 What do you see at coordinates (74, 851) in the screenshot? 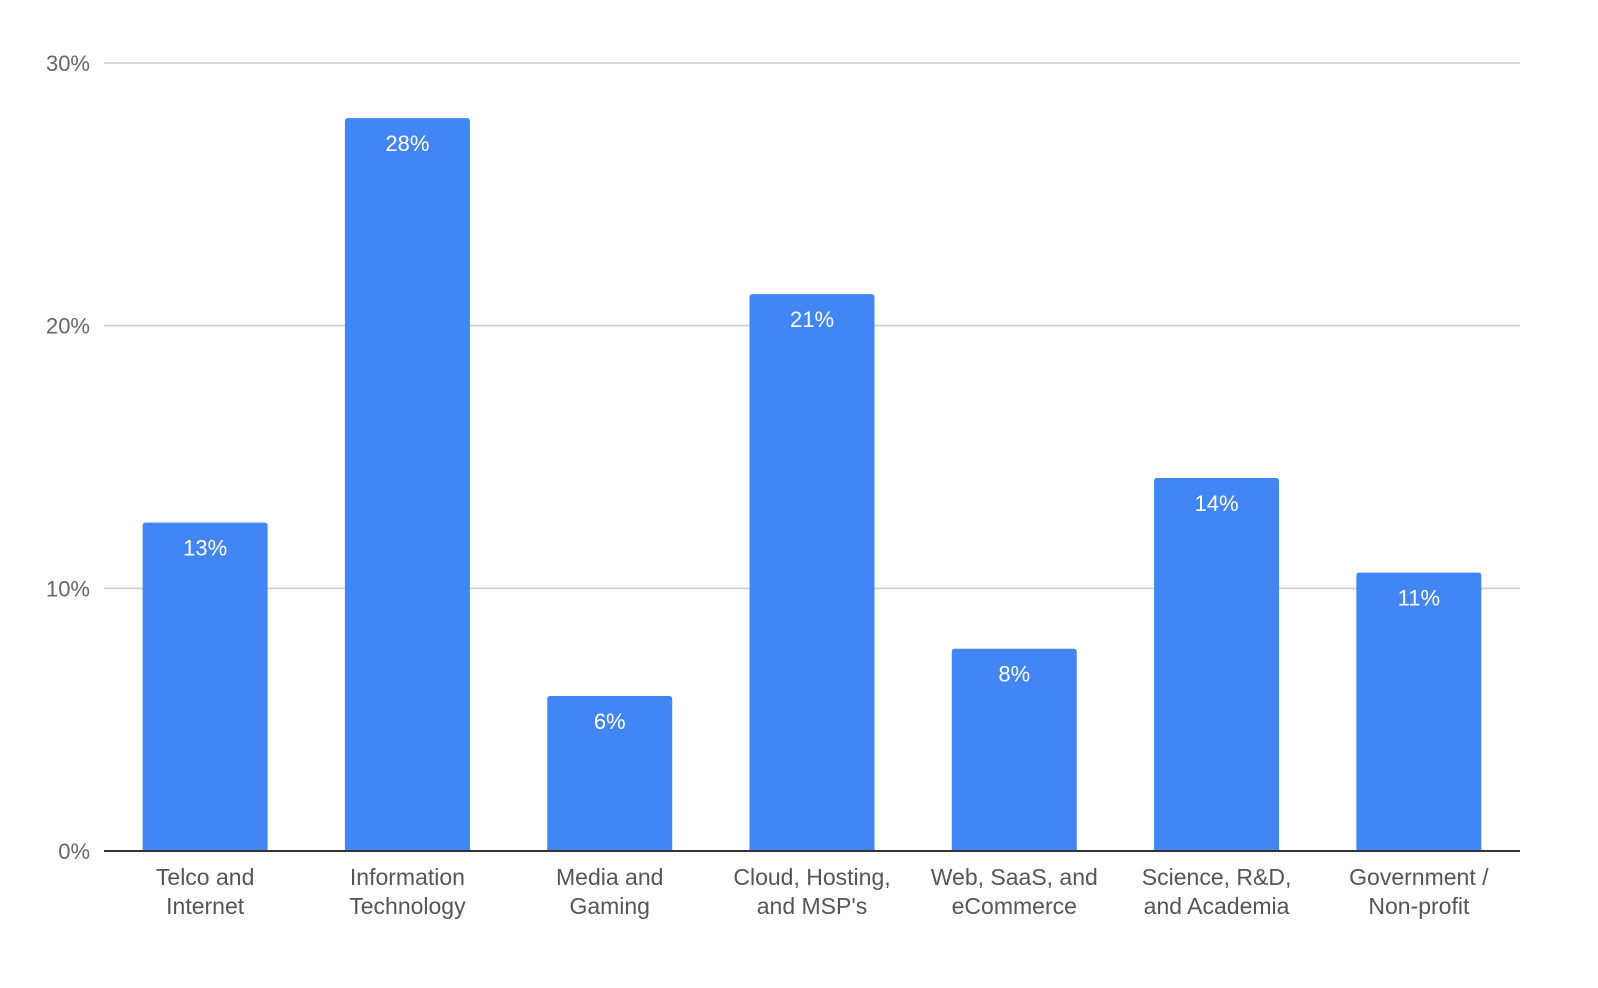
I see `y-tick-label: 0%` at bounding box center [74, 851].